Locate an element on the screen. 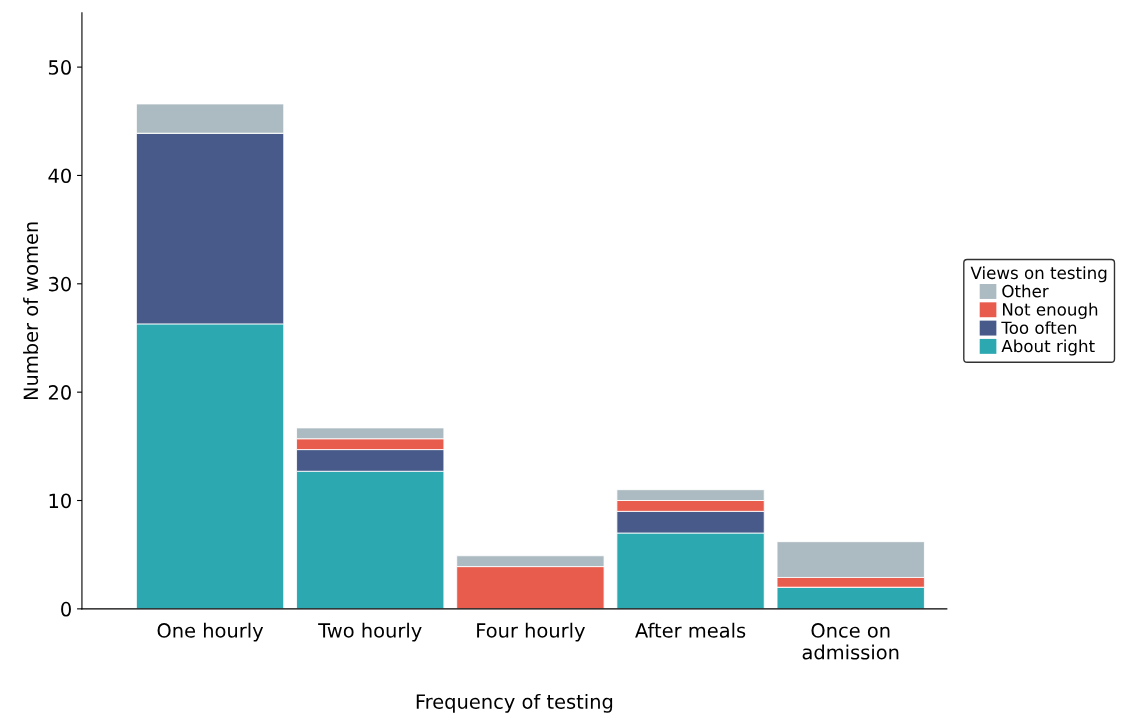 This screenshot has height=718, width=1138. x-axis-title: Frequency of testing is located at coordinates (514, 703).